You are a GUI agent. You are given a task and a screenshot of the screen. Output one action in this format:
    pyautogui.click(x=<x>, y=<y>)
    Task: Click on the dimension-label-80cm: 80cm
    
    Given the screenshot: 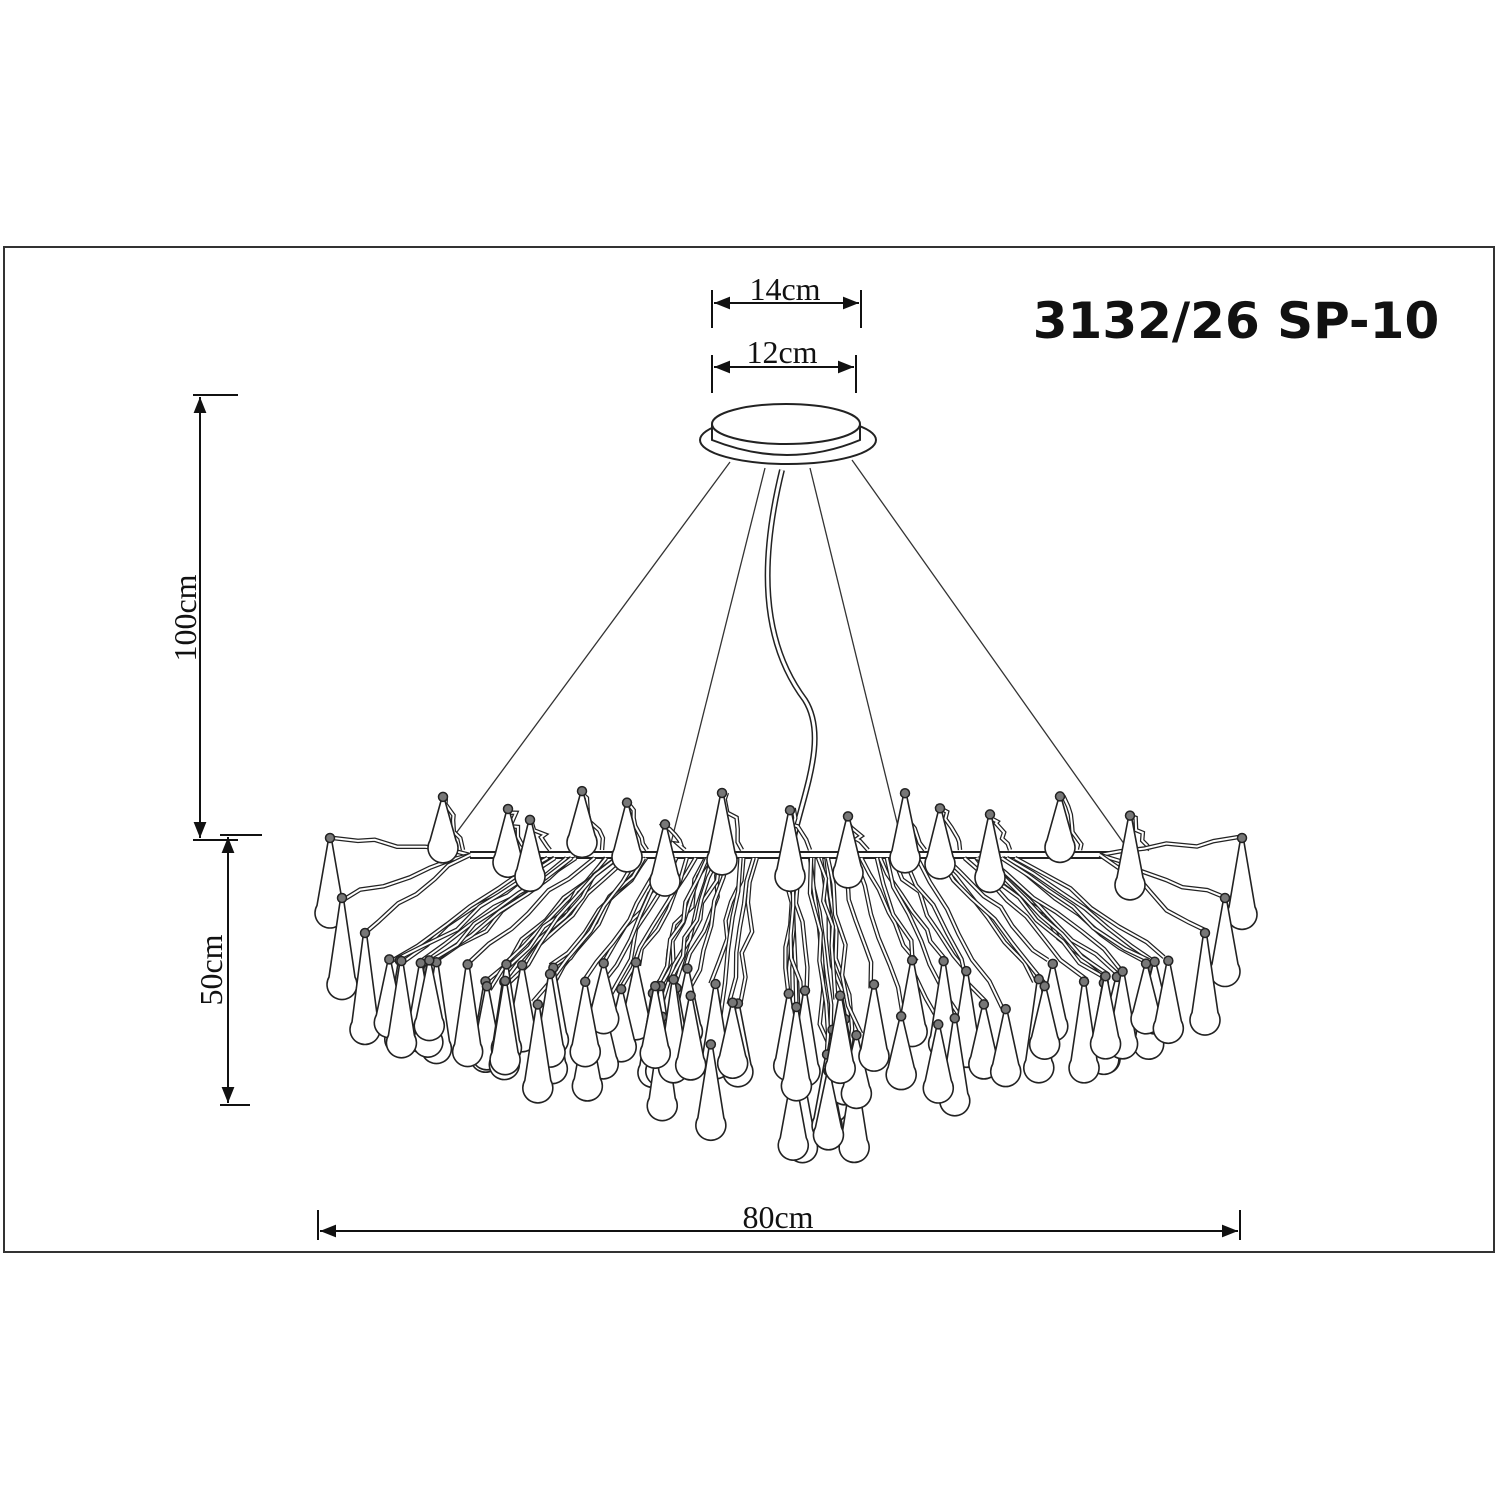 What is the action you would take?
    pyautogui.click(x=777, y=1217)
    